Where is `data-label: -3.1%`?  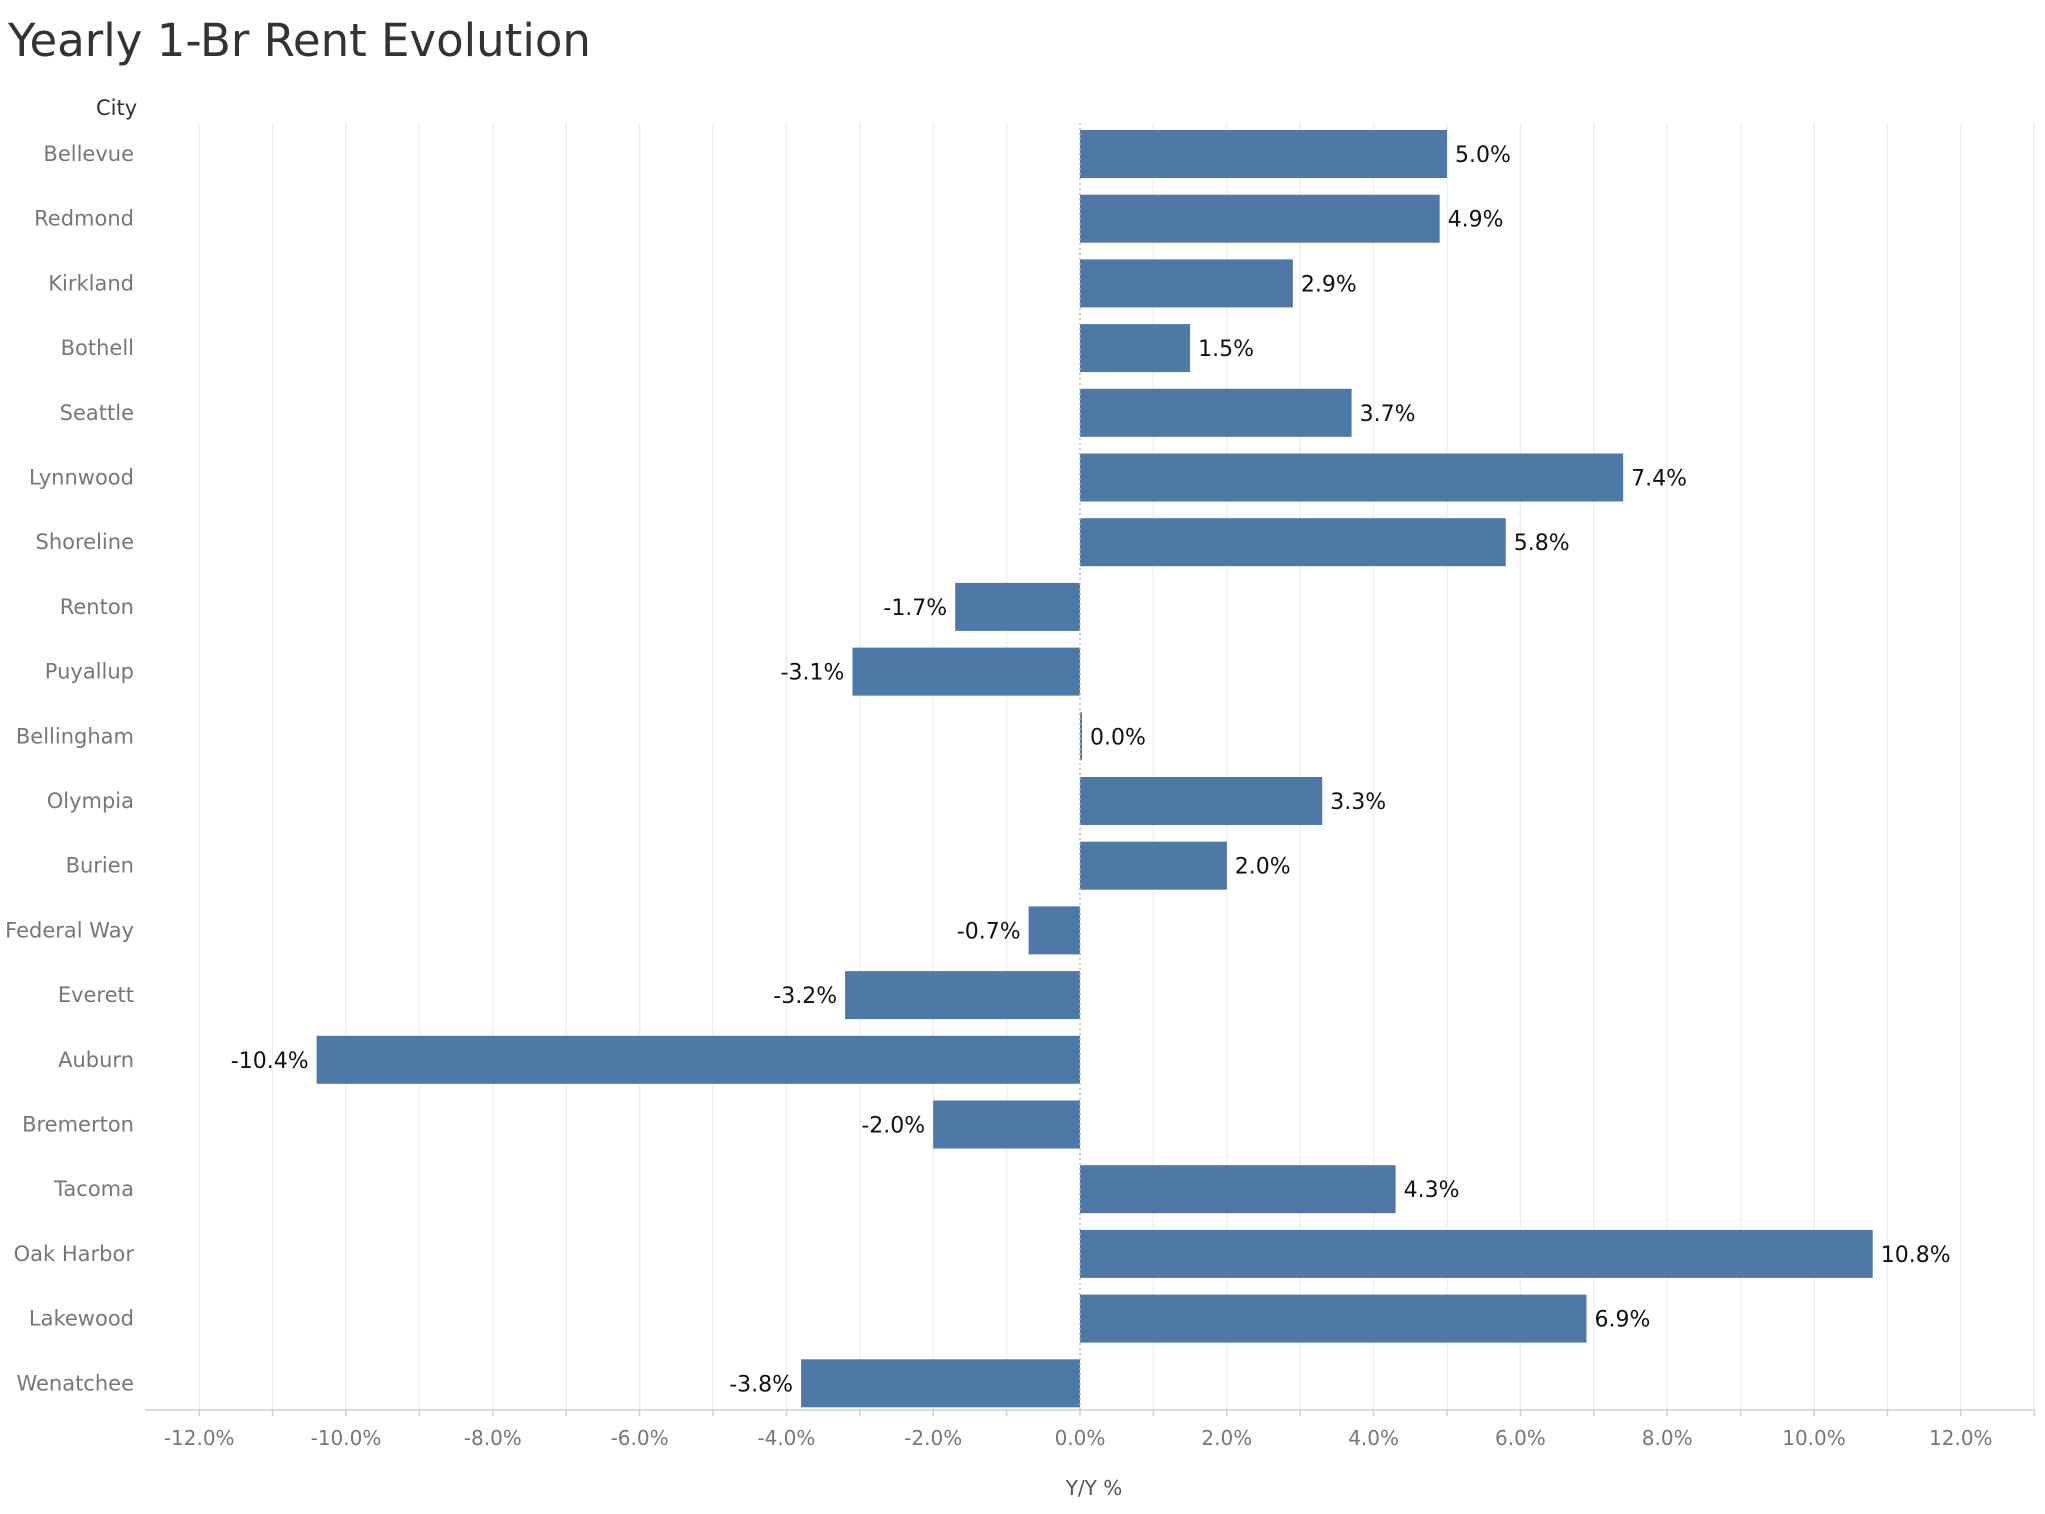
data-label: -3.1% is located at coordinates (813, 673).